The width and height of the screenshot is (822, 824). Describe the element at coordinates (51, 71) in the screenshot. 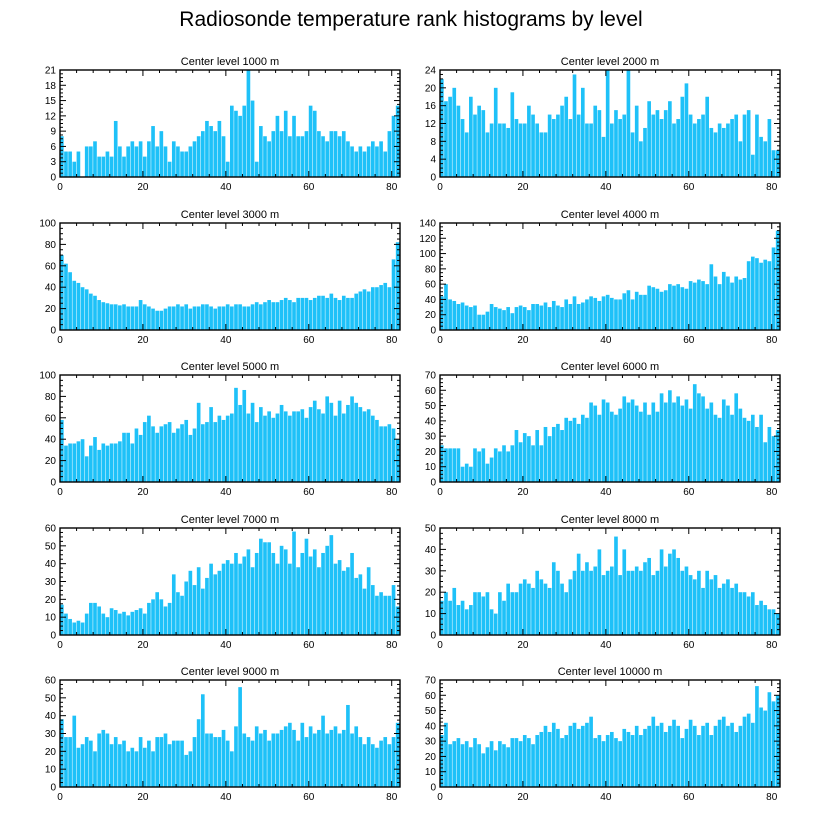

I see `y-tick-label: 21` at that location.